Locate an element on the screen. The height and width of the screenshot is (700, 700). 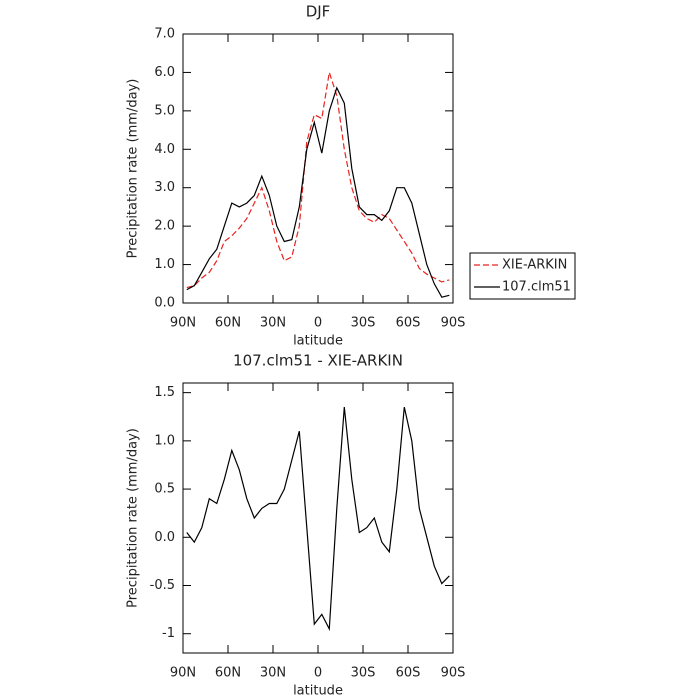
y-tick-label: 4.0 is located at coordinates (164, 149).